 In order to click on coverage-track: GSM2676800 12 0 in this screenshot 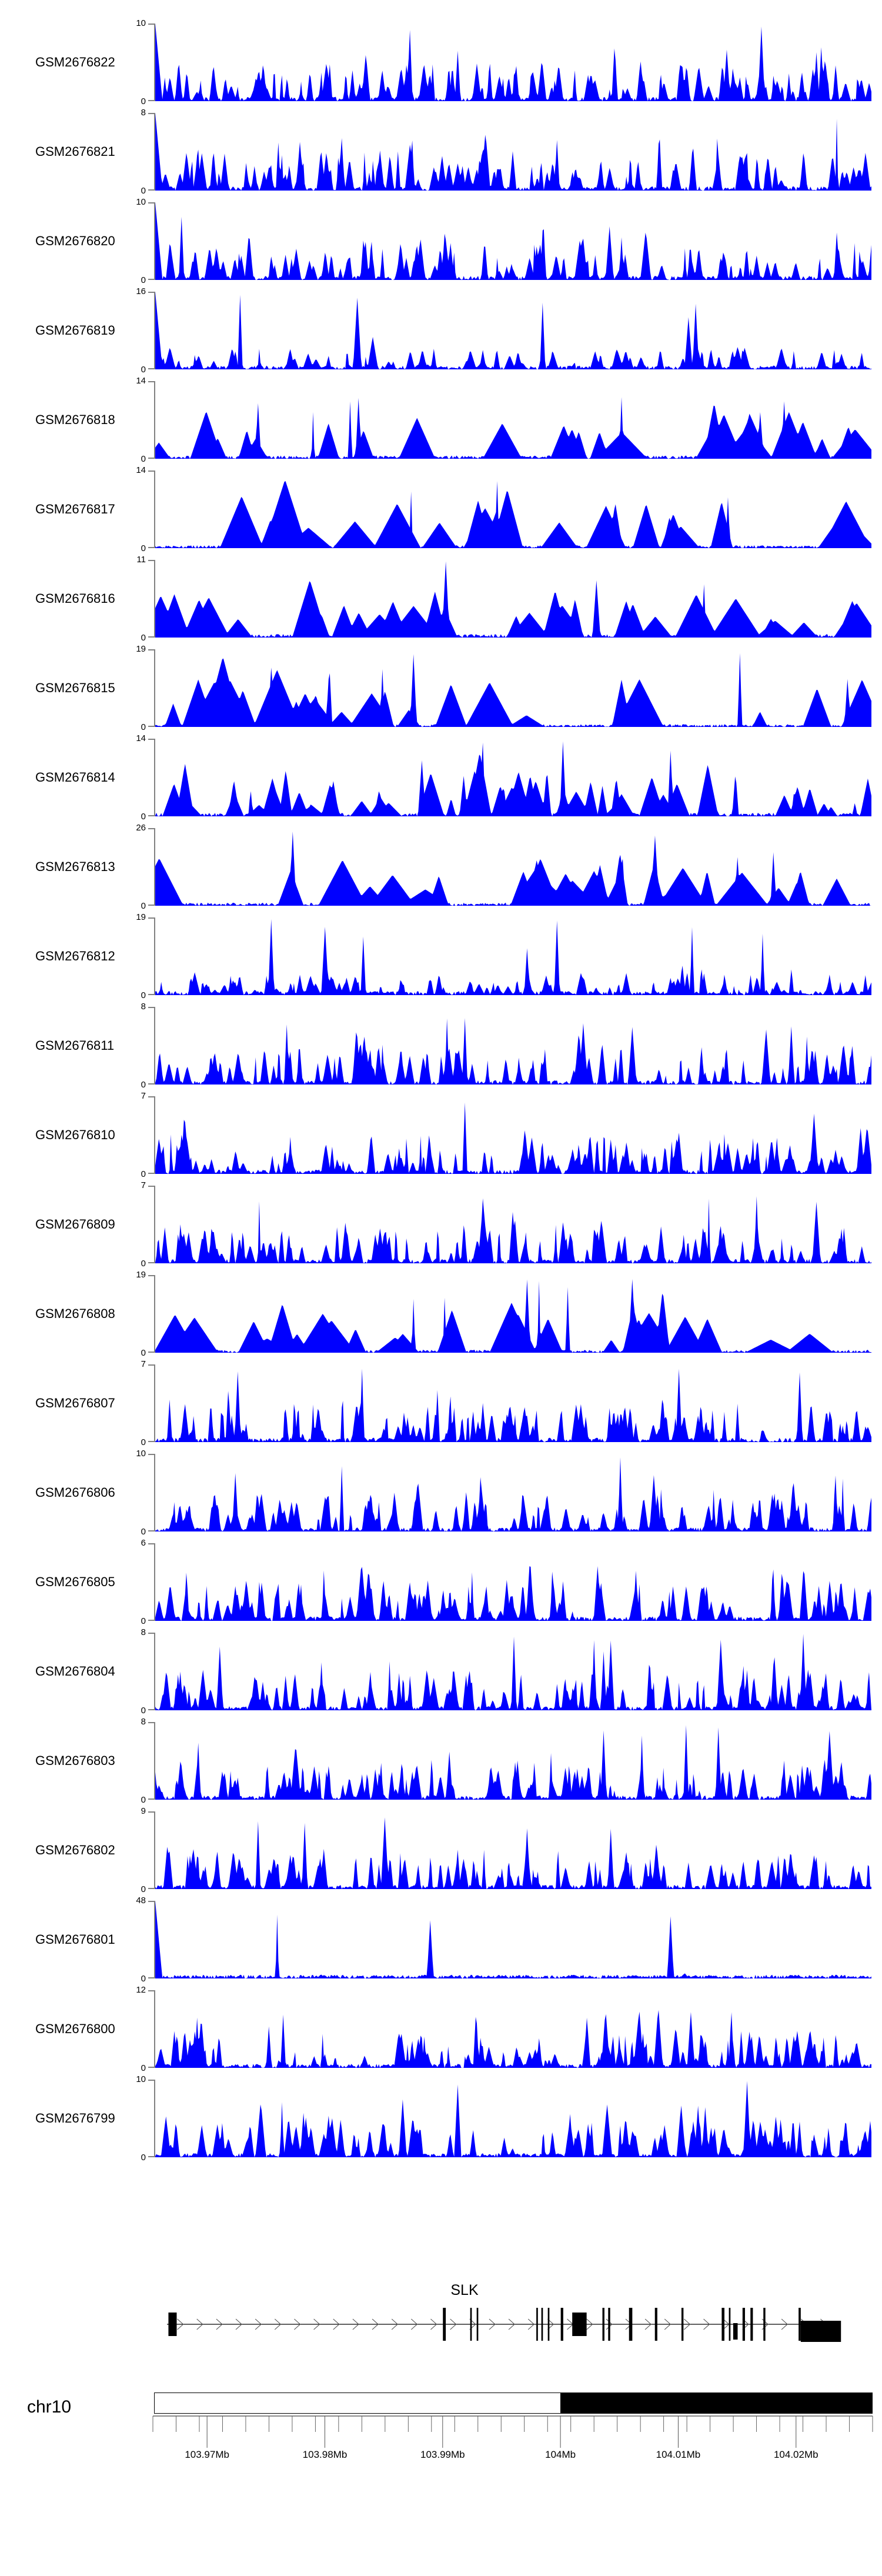, I will do `click(441, 2029)`.